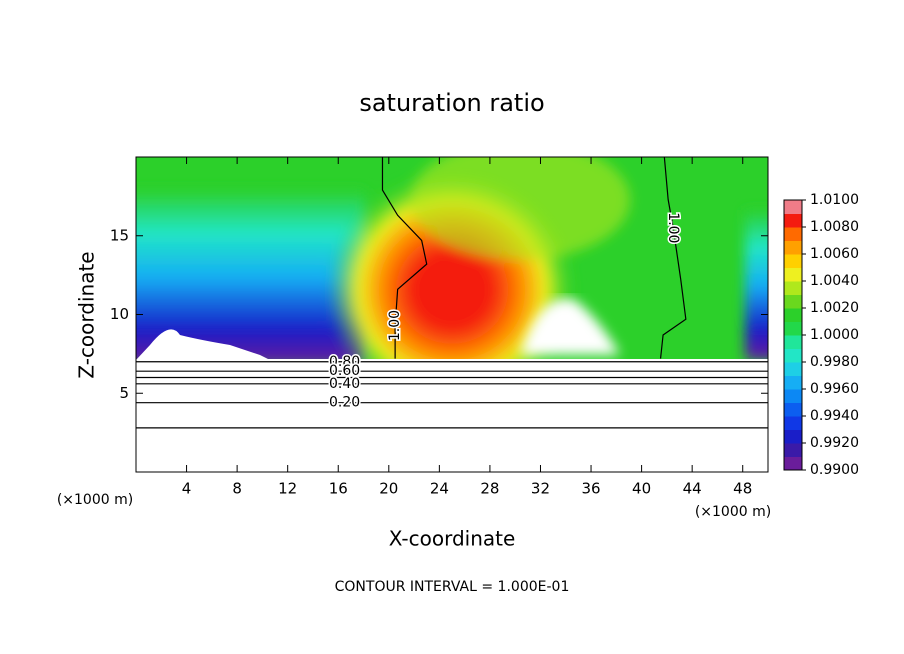 The image size is (904, 654). Describe the element at coordinates (338, 489) in the screenshot. I see `x-tick-label: 16` at that location.